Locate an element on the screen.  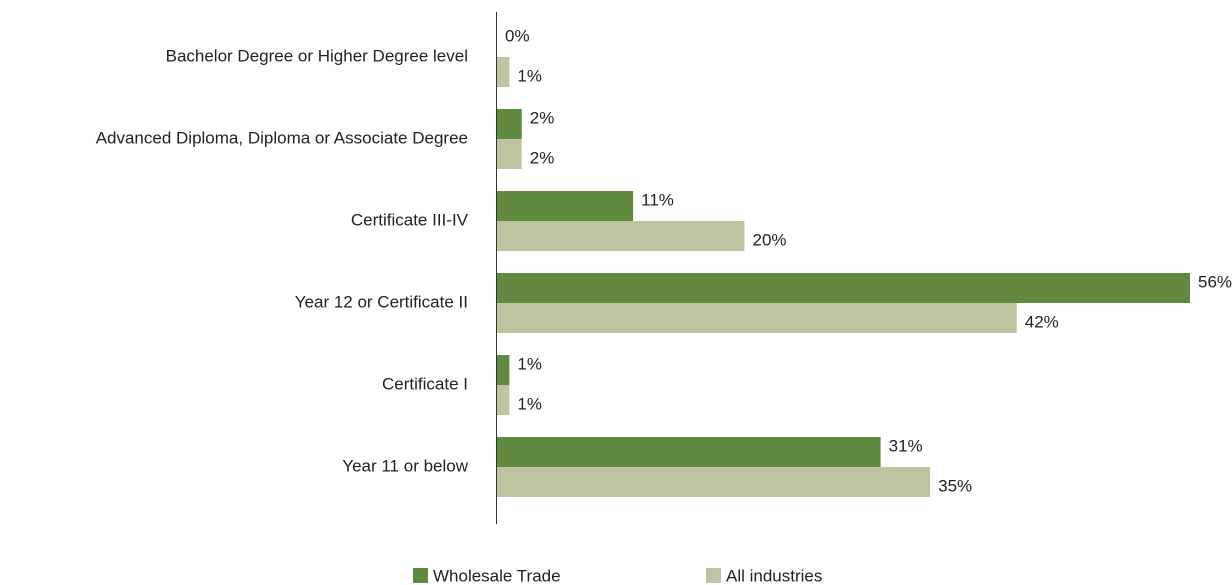
y-tick-label: Certificate I is located at coordinates (425, 383).